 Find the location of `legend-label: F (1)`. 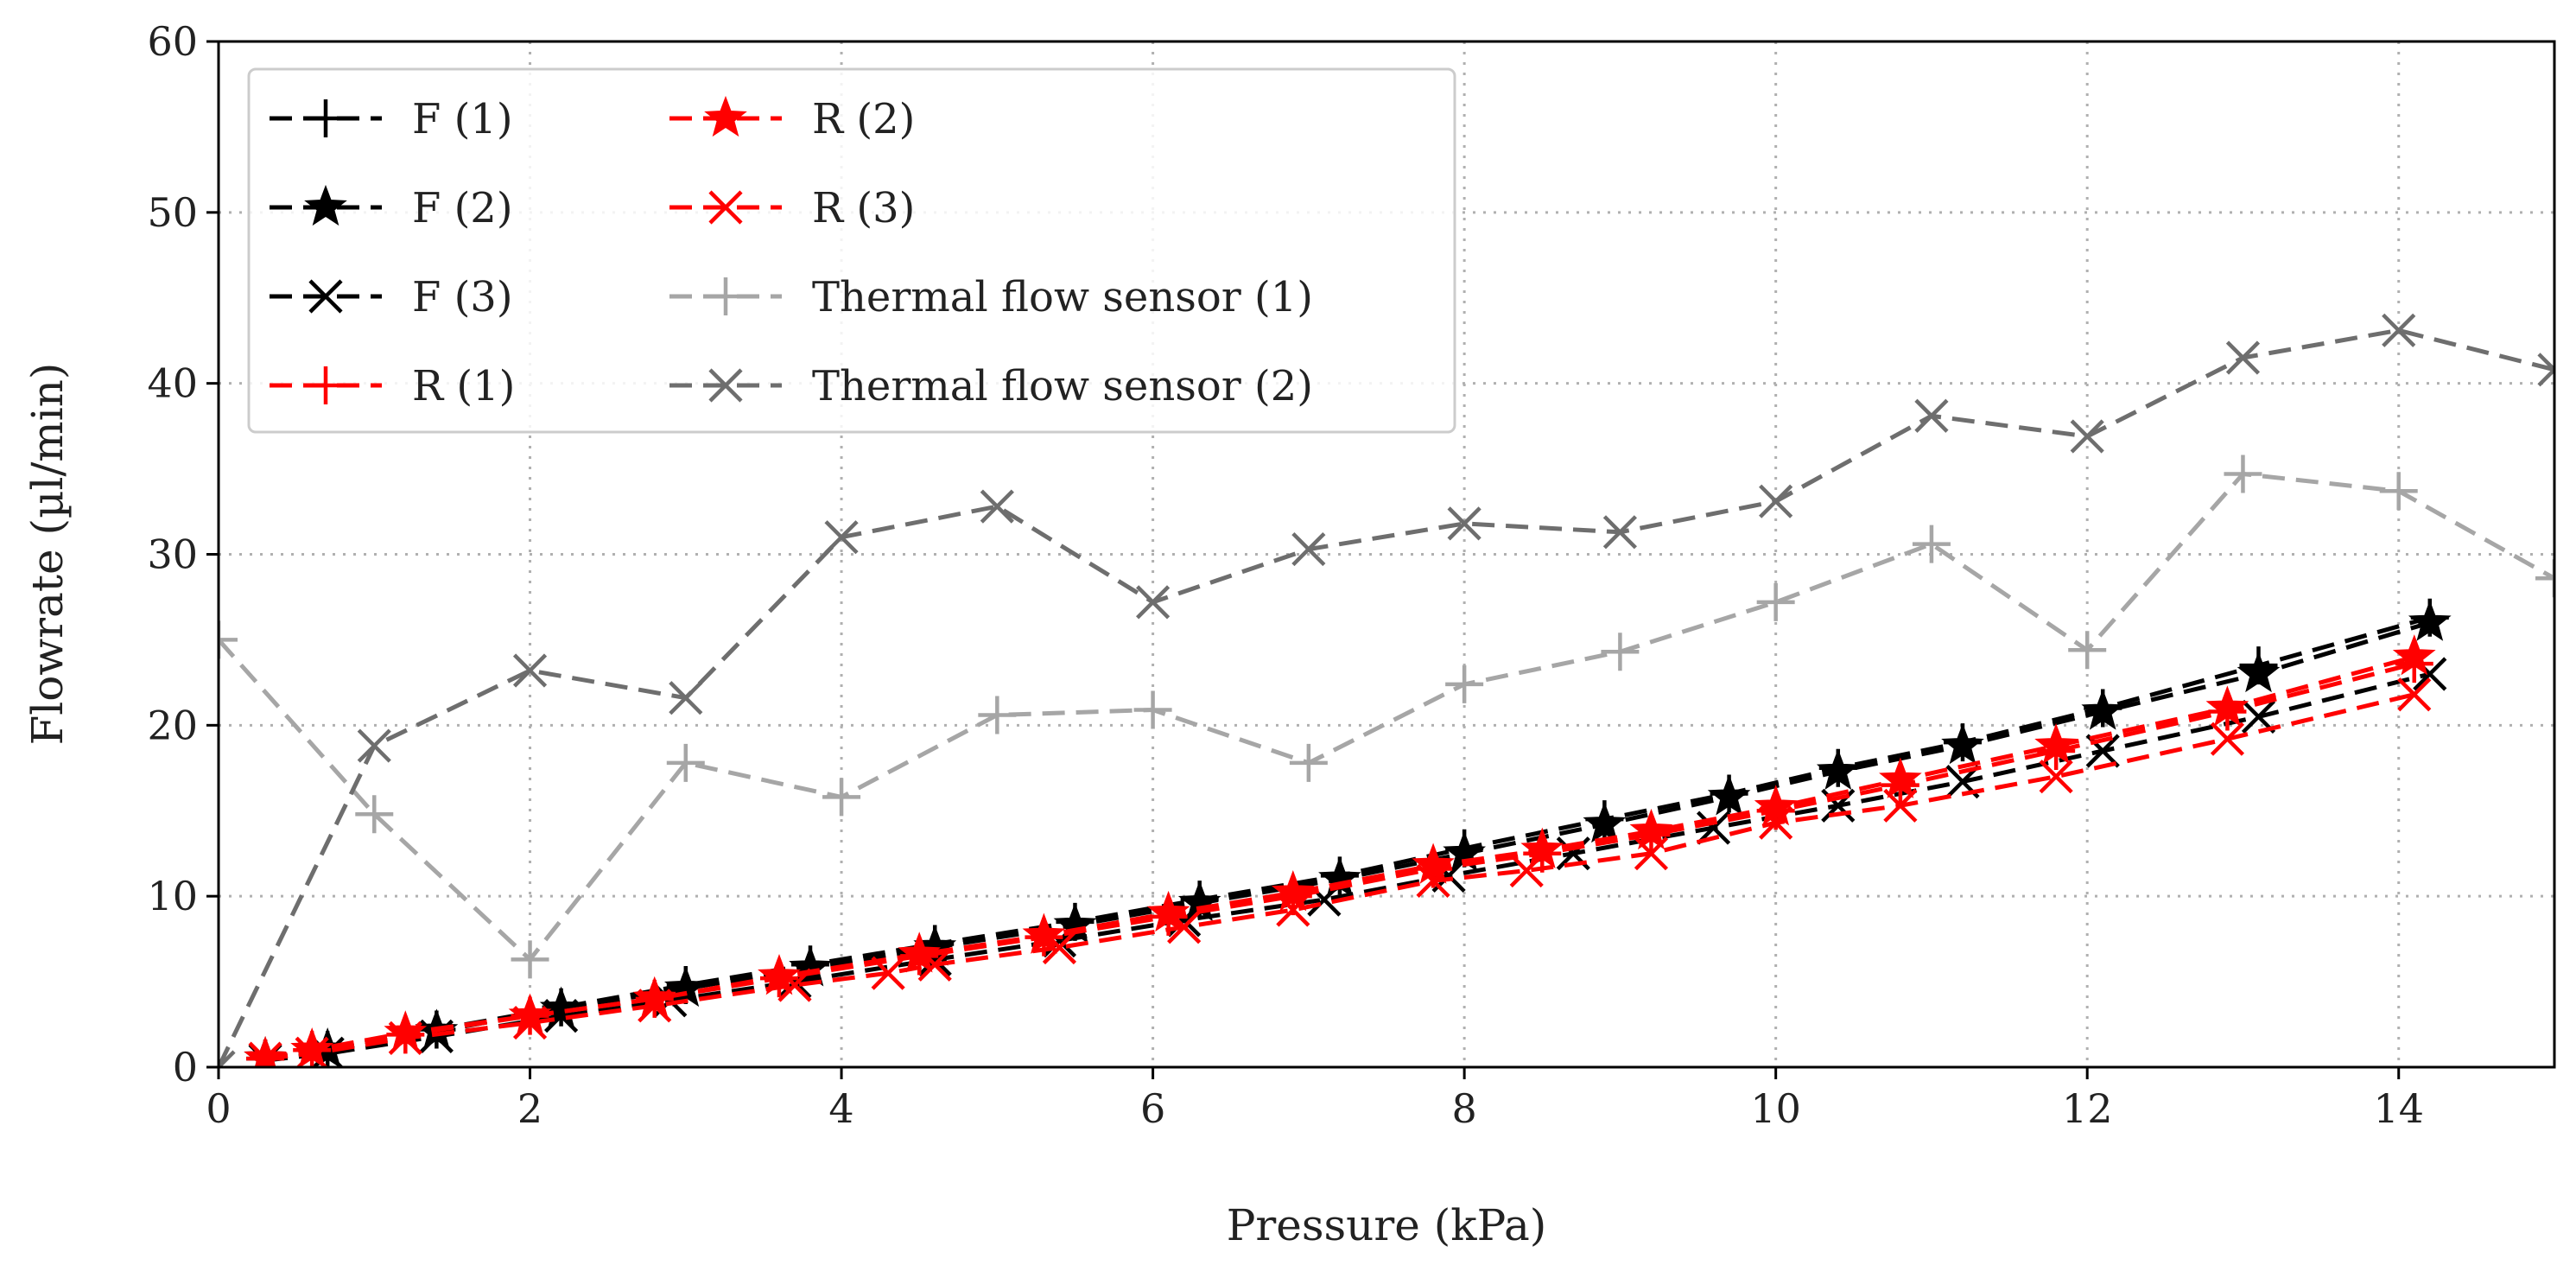

legend-label: F (1) is located at coordinates (462, 119).